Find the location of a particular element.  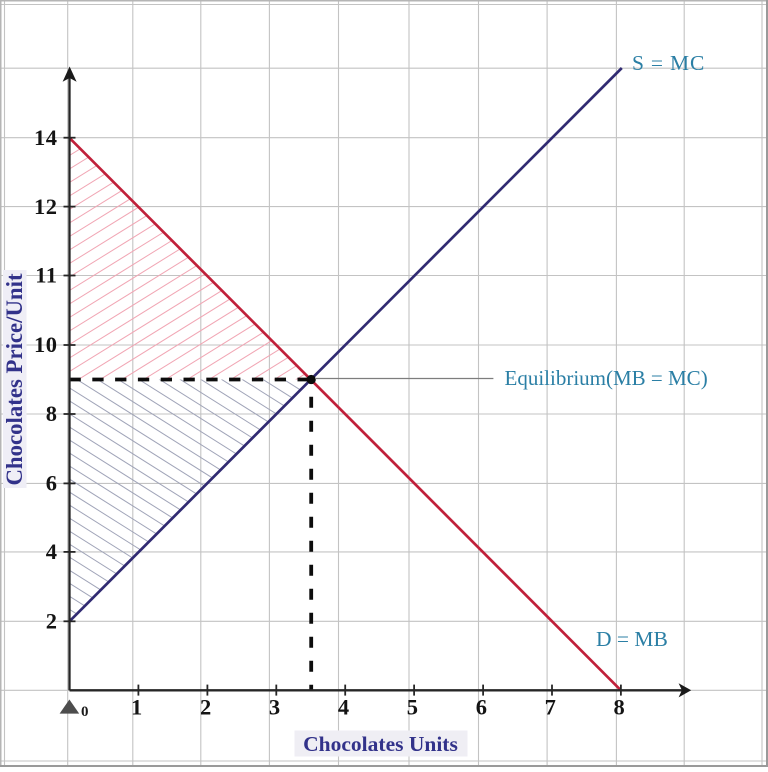

svg-text: 5 is located at coordinates (413, 707).